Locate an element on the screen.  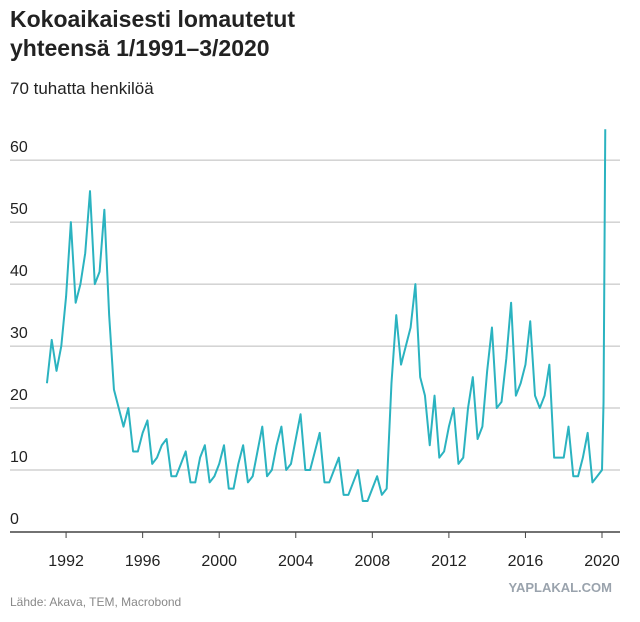
chart-subtitle: yhteensä 1/1991–3/2020 is located at coordinates (140, 48).